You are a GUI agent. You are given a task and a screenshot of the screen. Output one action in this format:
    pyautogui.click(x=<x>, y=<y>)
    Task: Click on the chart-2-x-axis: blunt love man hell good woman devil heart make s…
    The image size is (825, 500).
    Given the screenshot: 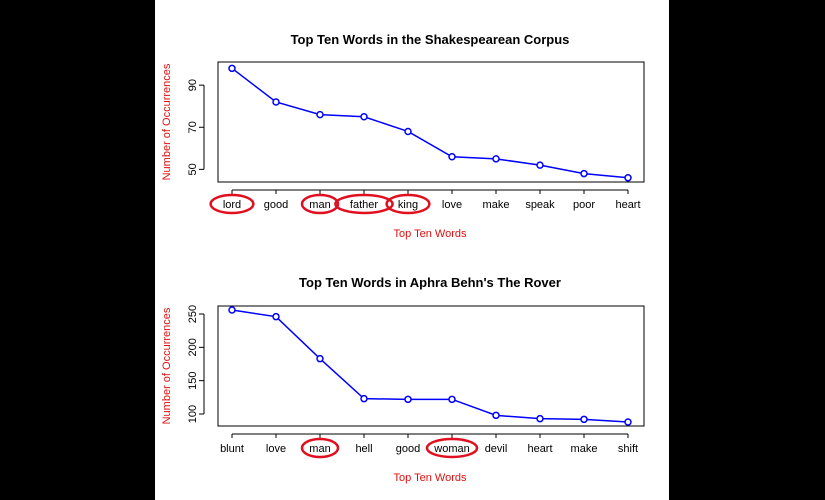 What is the action you would take?
    pyautogui.click(x=429, y=446)
    